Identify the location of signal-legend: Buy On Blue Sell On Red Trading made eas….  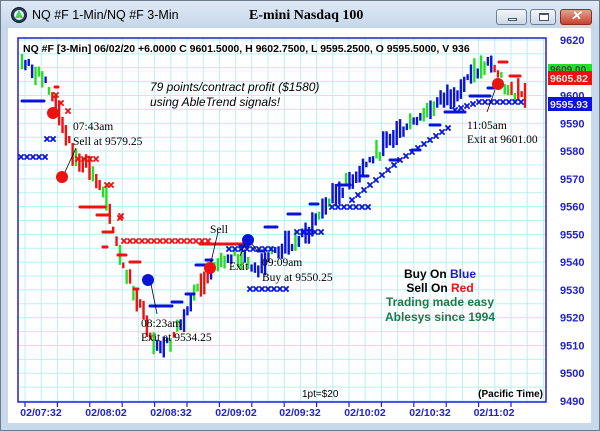
(440, 295).